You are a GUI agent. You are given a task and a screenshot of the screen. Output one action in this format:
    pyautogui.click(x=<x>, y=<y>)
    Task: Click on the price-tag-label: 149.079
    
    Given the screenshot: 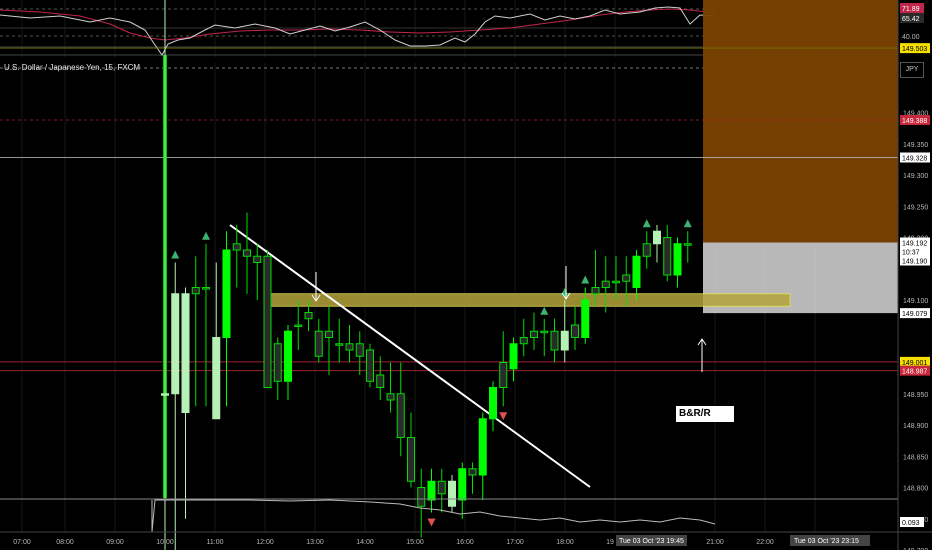 What is the action you would take?
    pyautogui.click(x=914, y=314)
    